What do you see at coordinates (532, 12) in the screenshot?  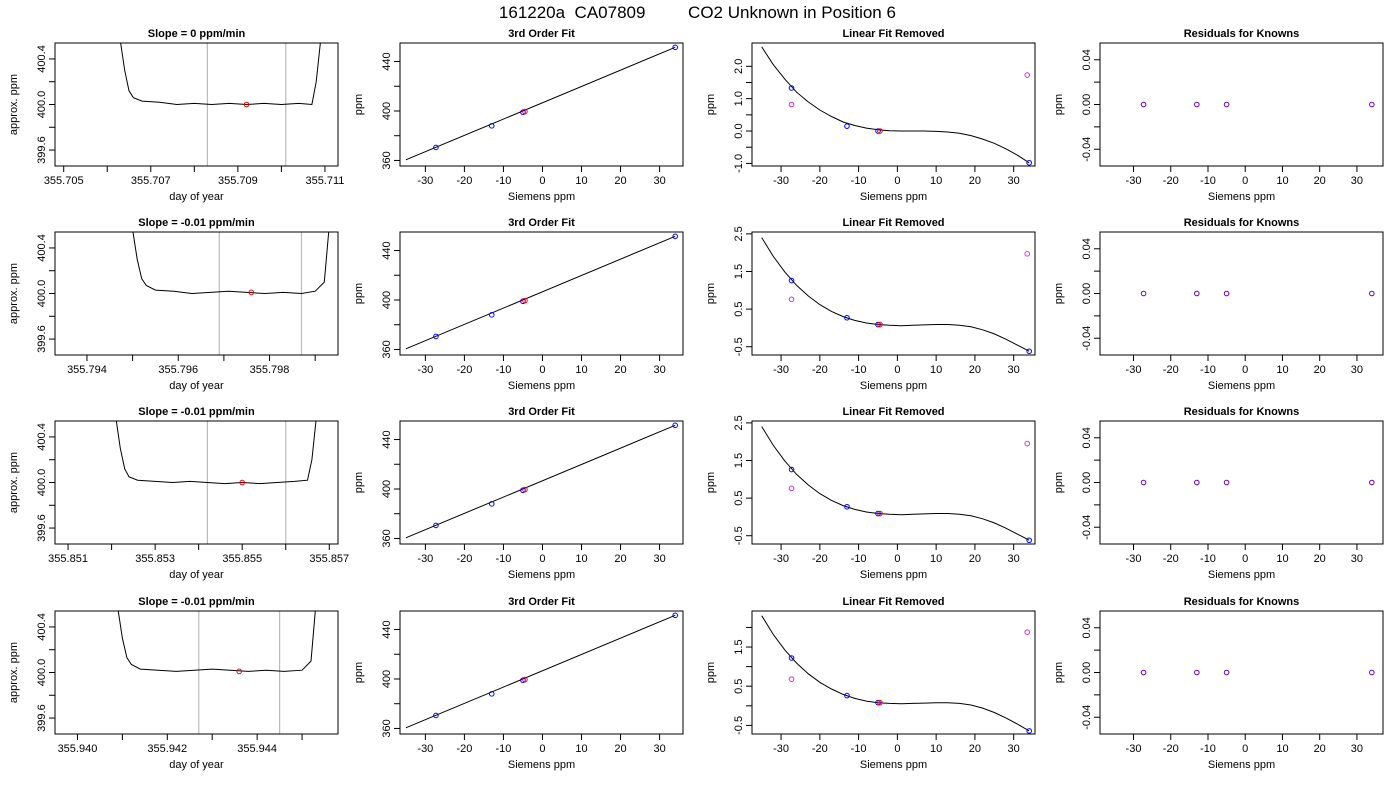 I see `page-title-part-1: 161220a` at bounding box center [532, 12].